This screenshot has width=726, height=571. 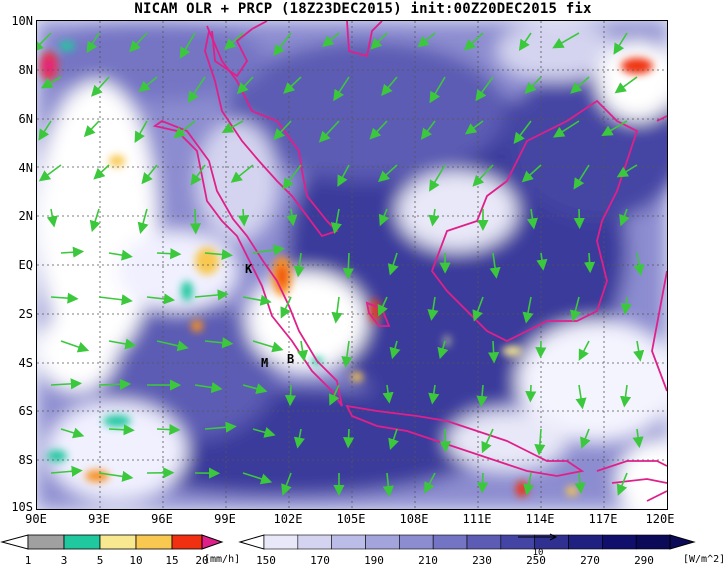 What do you see at coordinates (25, 70) in the screenshot?
I see `lat-label: 8N` at bounding box center [25, 70].